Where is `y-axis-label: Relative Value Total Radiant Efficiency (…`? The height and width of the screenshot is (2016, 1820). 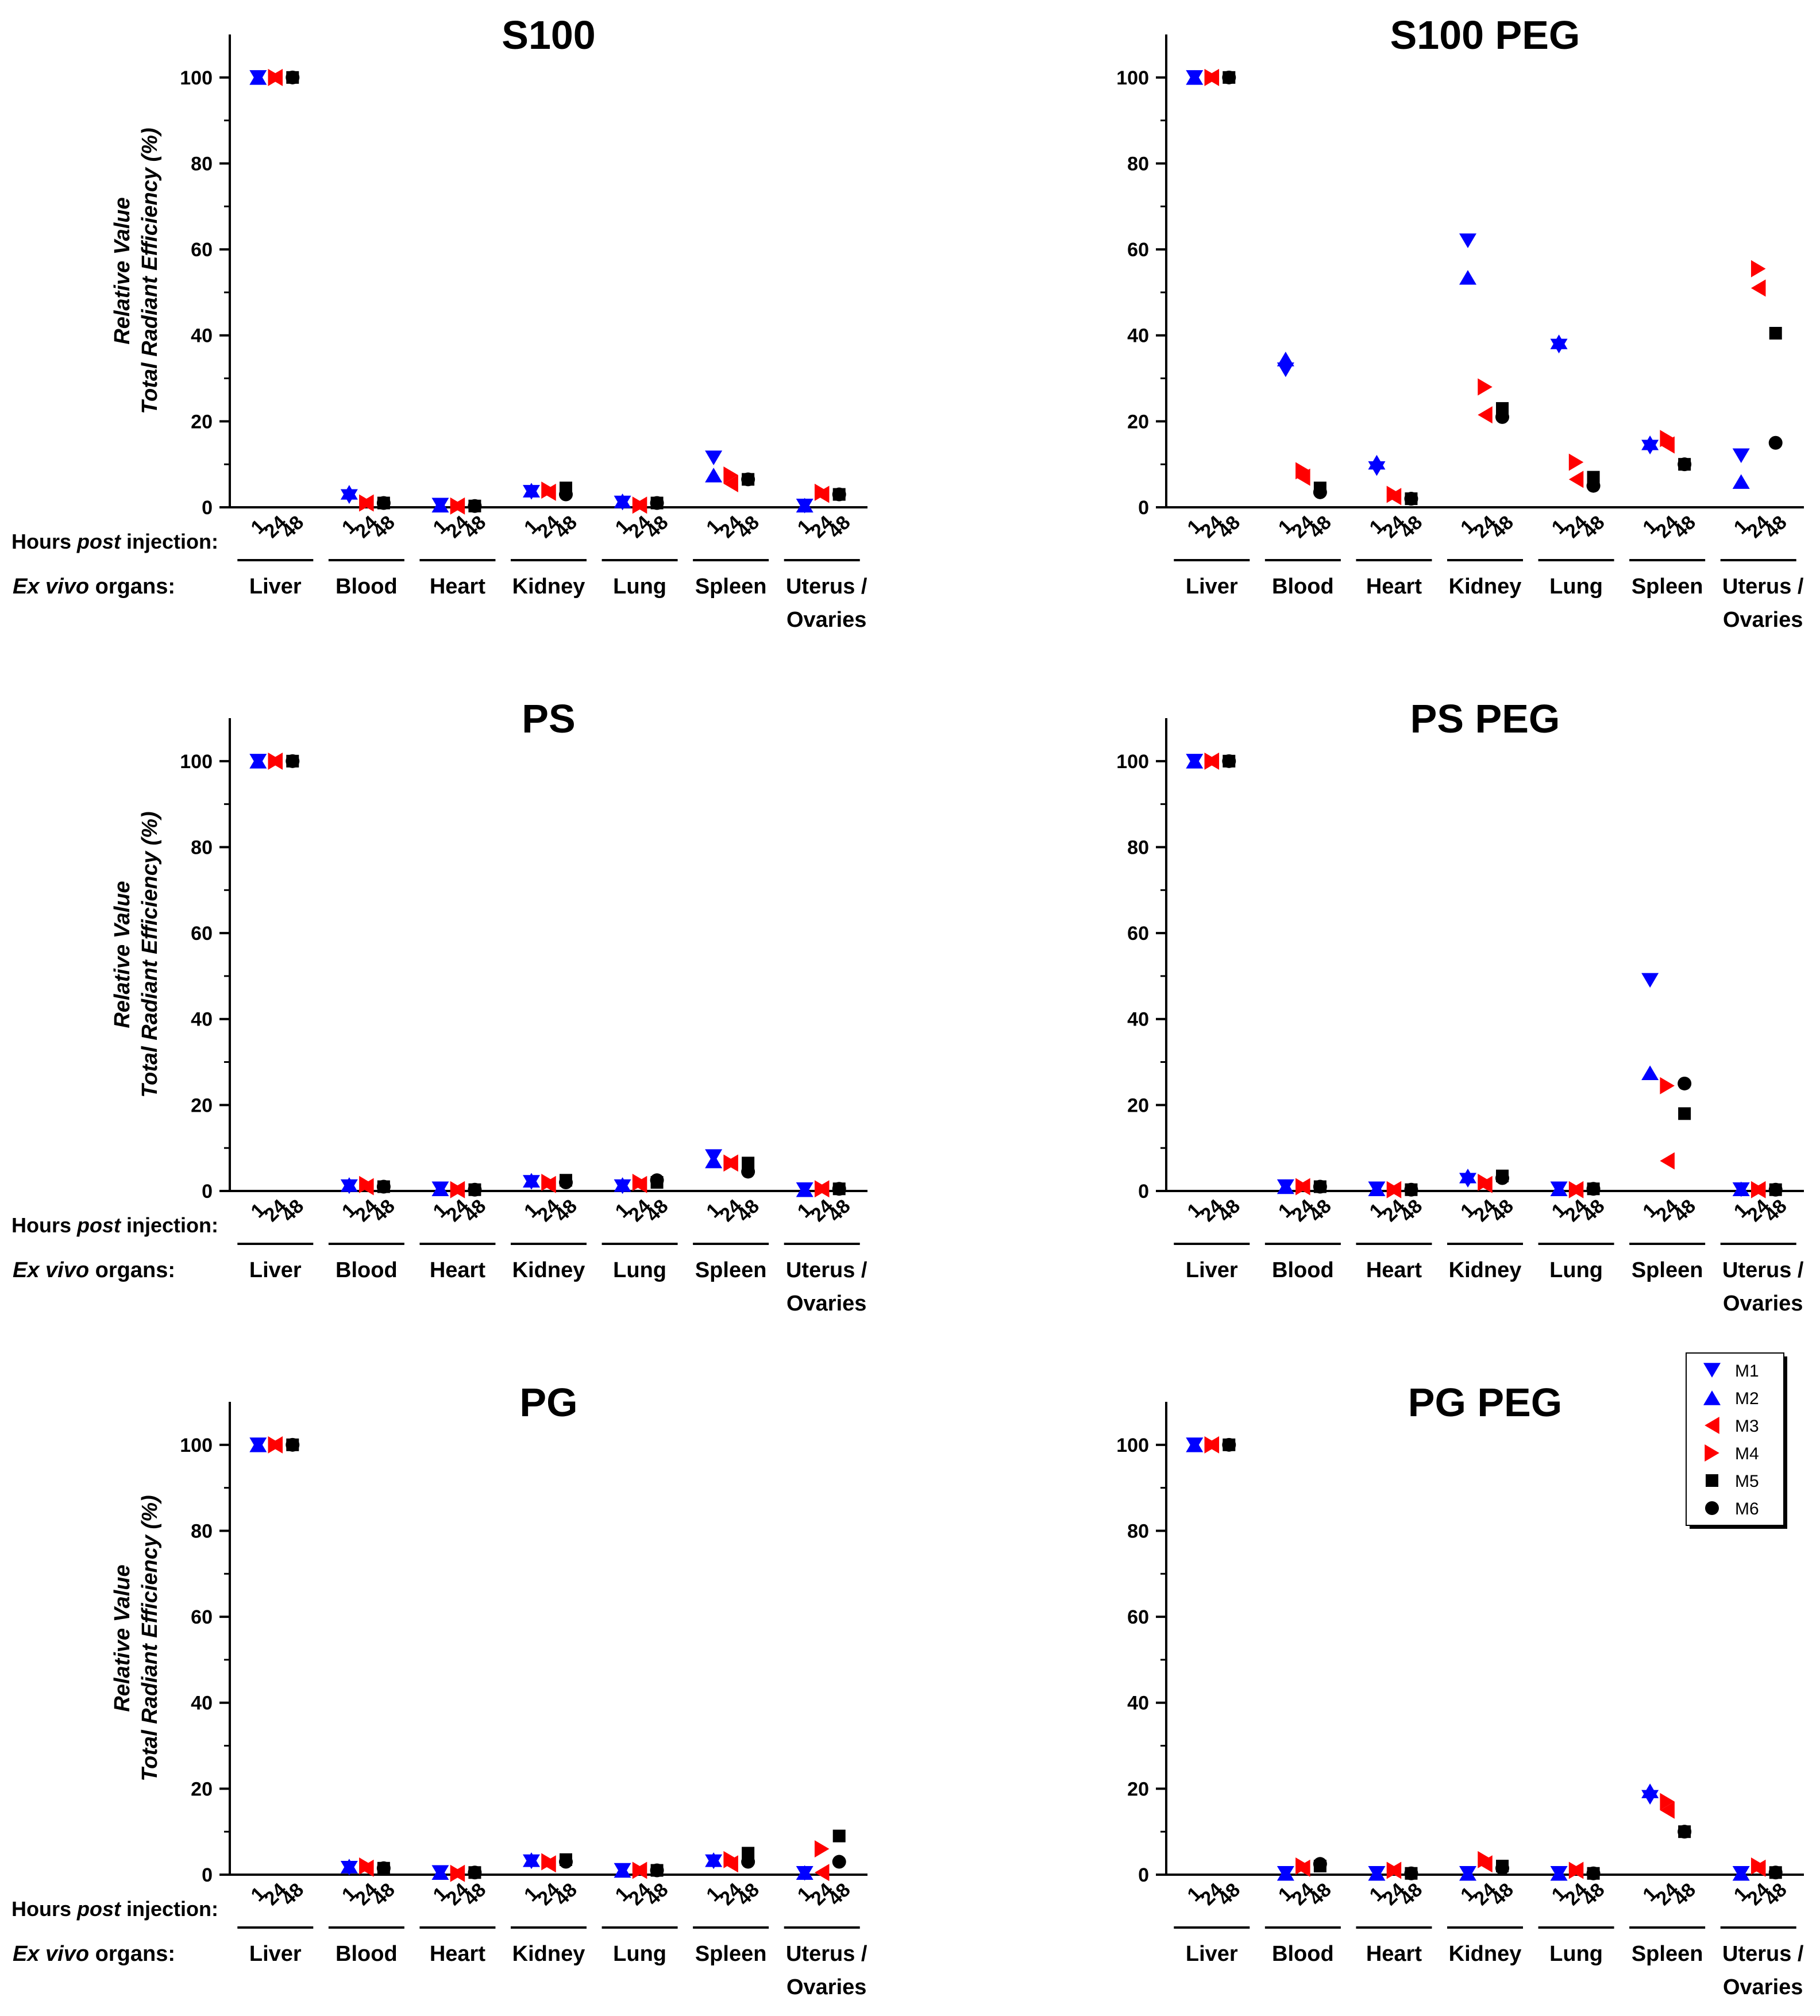
y-axis-label: Relative Value Total Radiant Efficiency (… is located at coordinates (136, 954).